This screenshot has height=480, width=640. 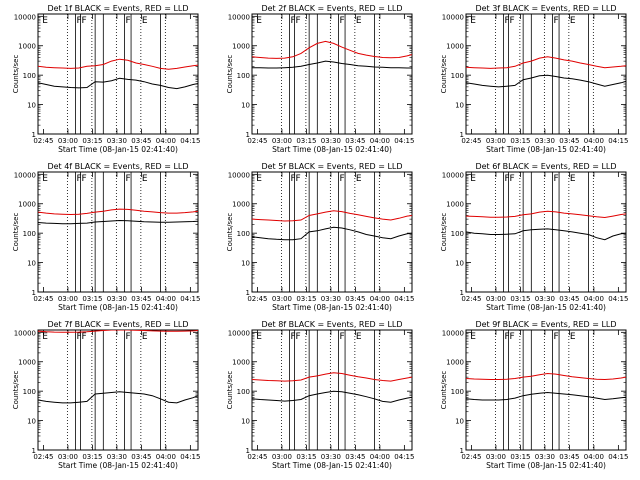 I want to click on chart-title: Det 2f BLACK = Events, RED = LLD, so click(x=331, y=8).